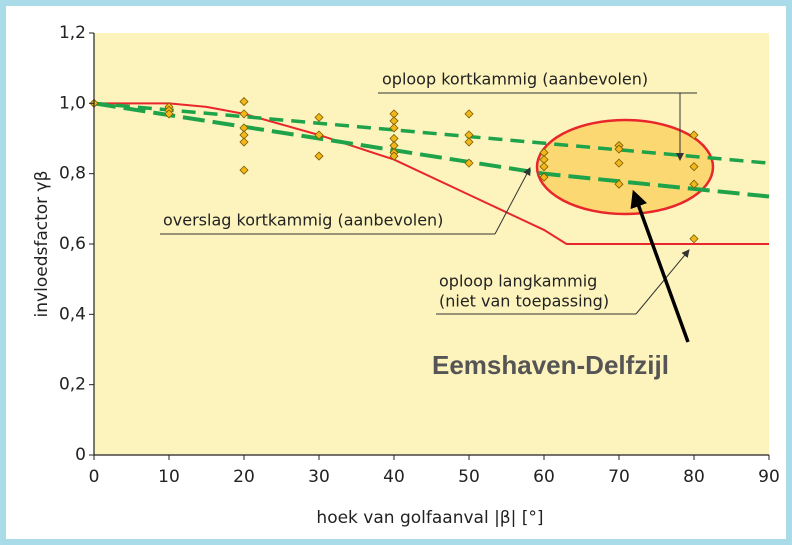 The width and height of the screenshot is (792, 545). What do you see at coordinates (515, 79) in the screenshot?
I see `annotation: oploop kortkammig (aanbevolen)` at bounding box center [515, 79].